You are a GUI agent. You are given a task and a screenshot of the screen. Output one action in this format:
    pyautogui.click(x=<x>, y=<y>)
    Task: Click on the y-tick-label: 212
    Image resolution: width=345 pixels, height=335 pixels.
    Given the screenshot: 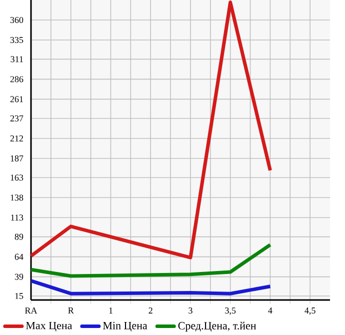 What is the action you would take?
    pyautogui.click(x=16, y=138)
    